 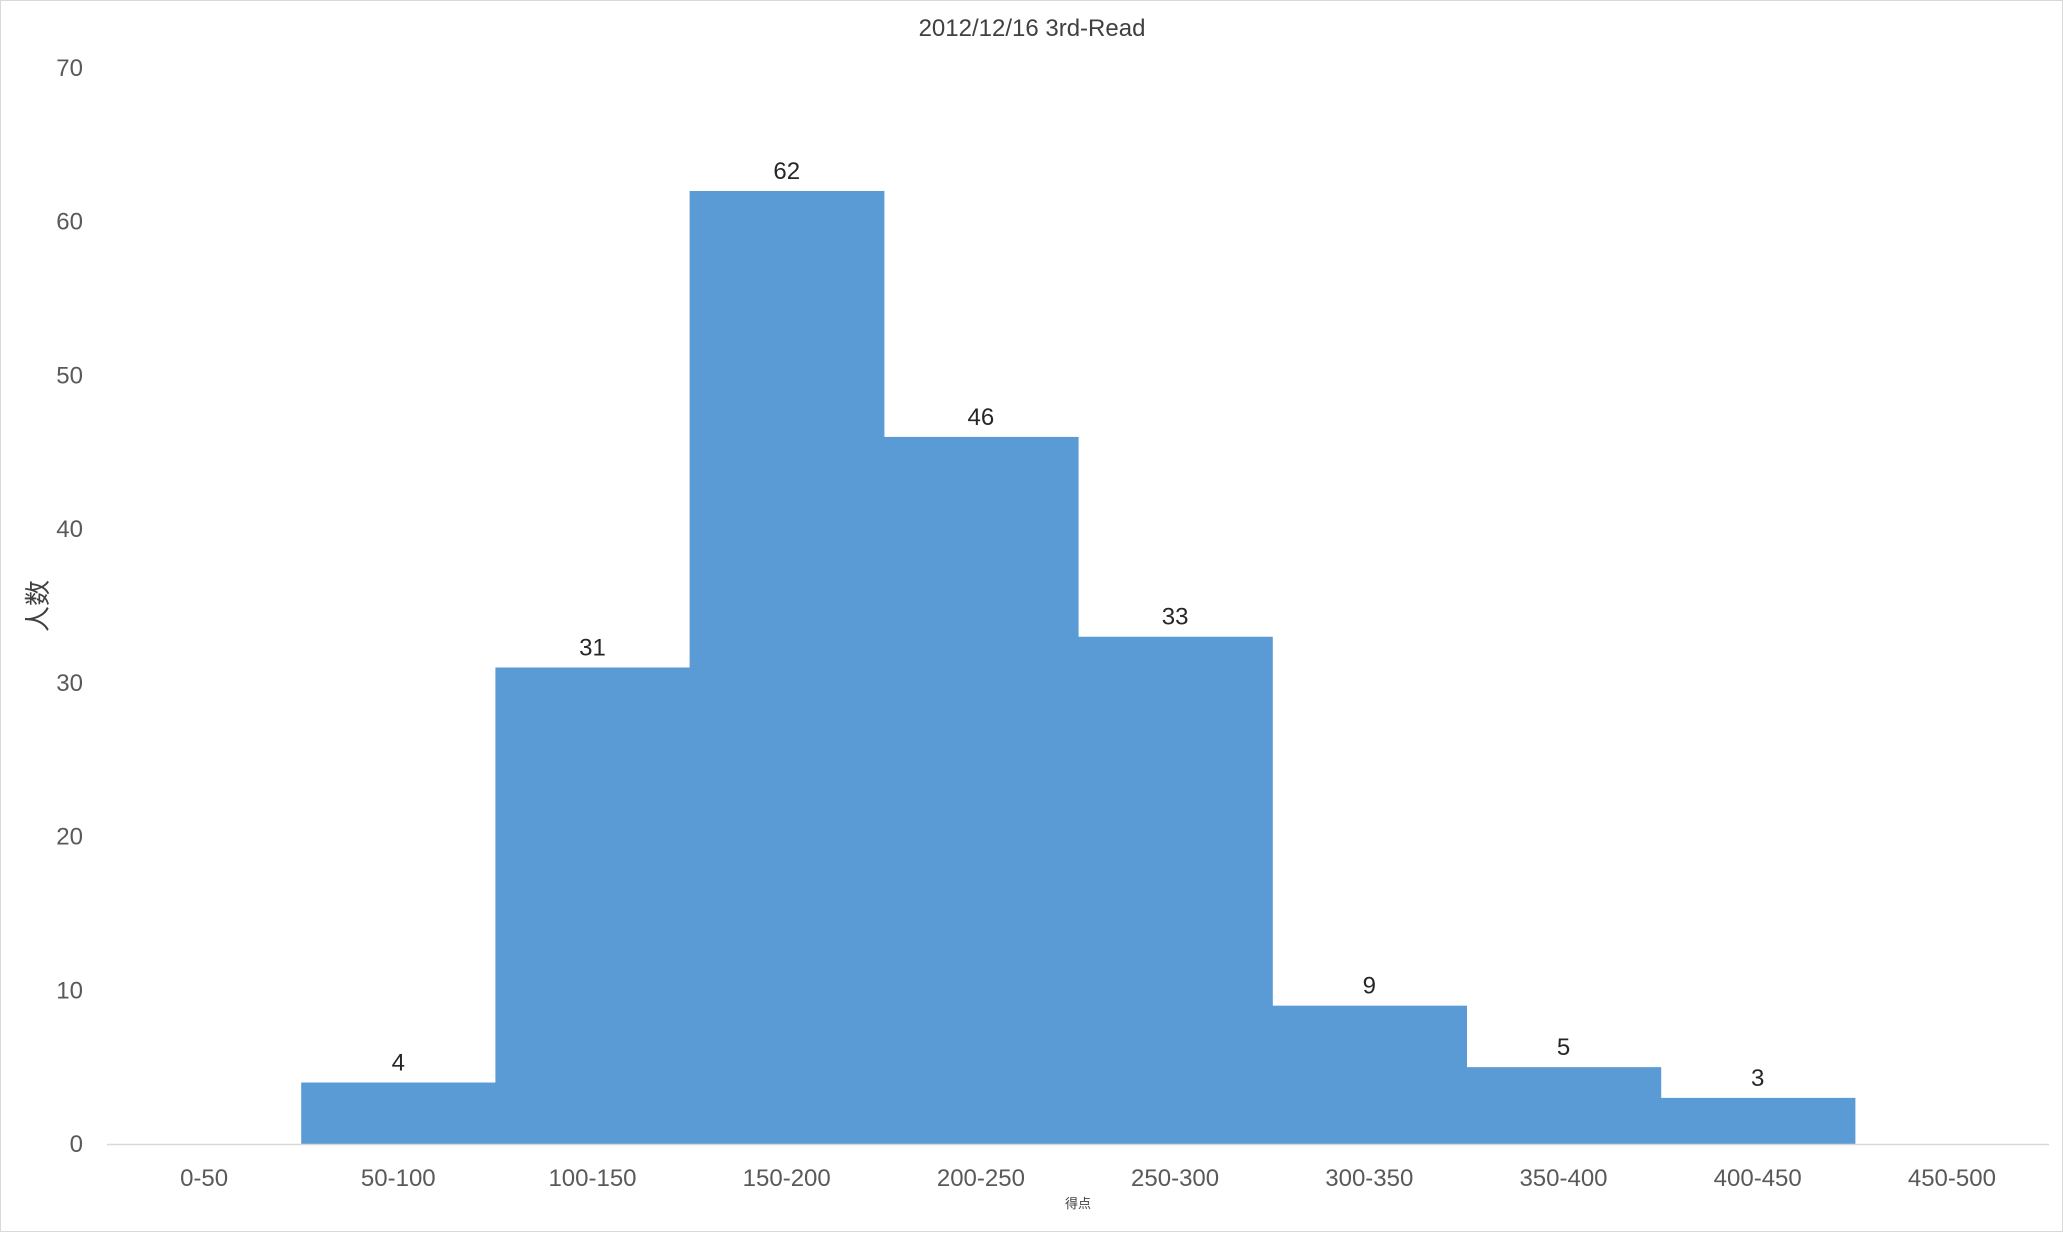 I want to click on data-label: 3, so click(x=1757, y=1078).